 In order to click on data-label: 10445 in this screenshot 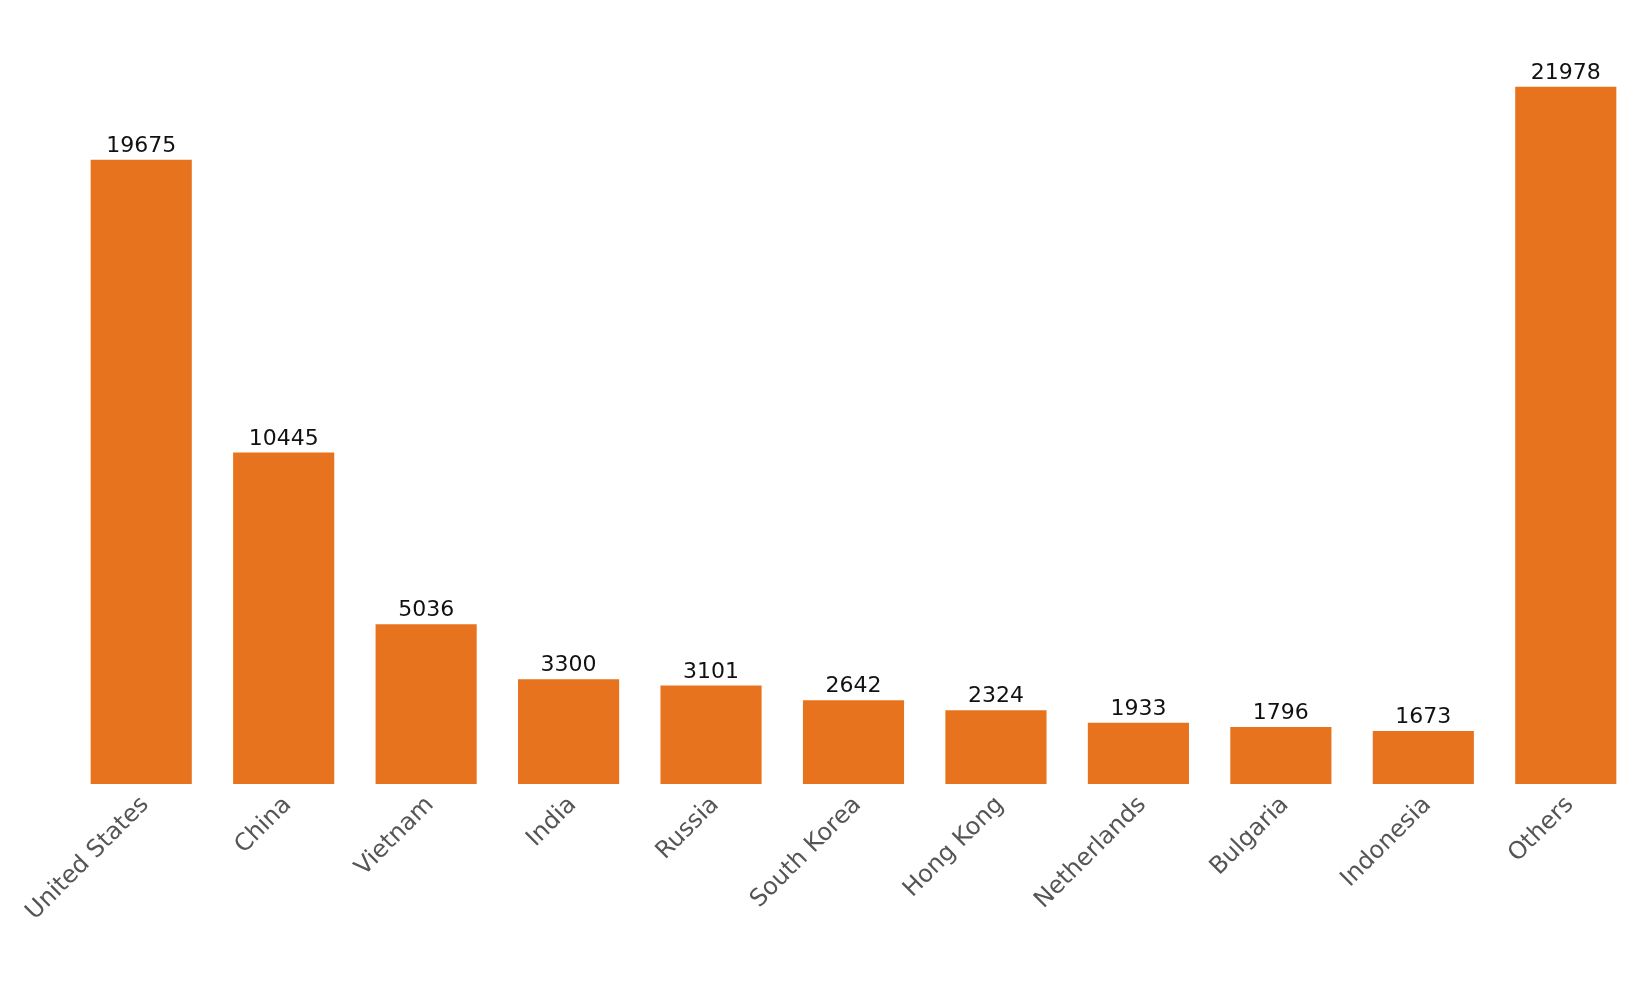, I will do `click(283, 437)`.